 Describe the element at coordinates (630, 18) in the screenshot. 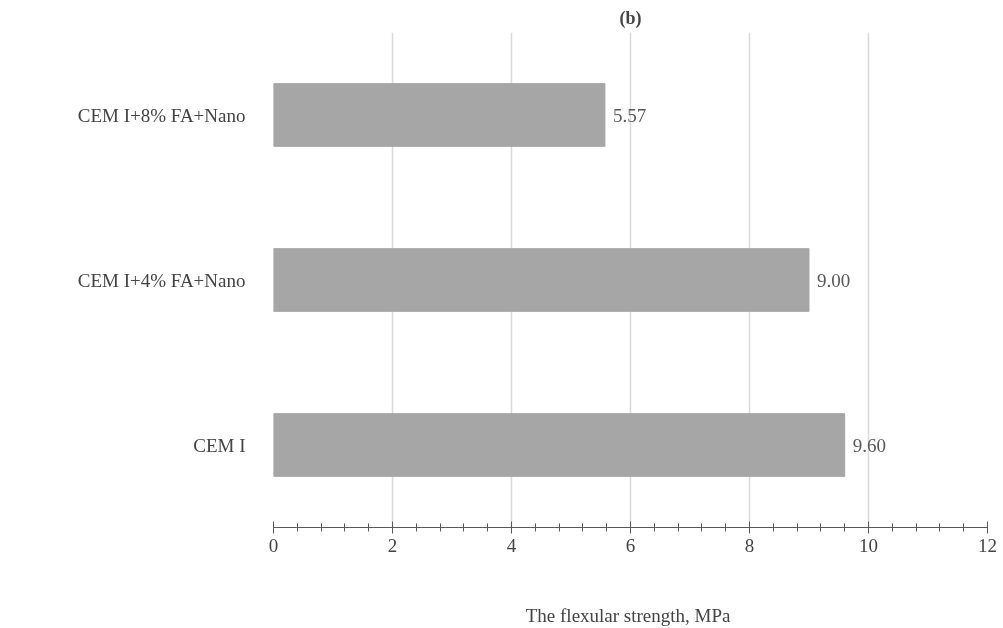

I see `chart-title: (b)` at that location.